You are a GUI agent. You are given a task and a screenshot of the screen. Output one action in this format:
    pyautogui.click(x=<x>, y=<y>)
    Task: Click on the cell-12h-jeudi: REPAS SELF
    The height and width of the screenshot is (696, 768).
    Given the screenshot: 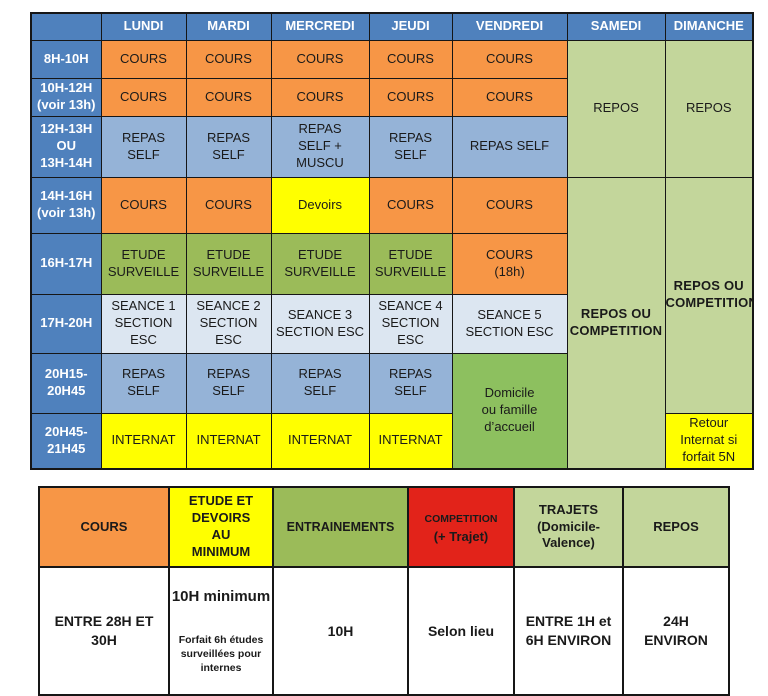 What is the action you would take?
    pyautogui.click(x=410, y=146)
    